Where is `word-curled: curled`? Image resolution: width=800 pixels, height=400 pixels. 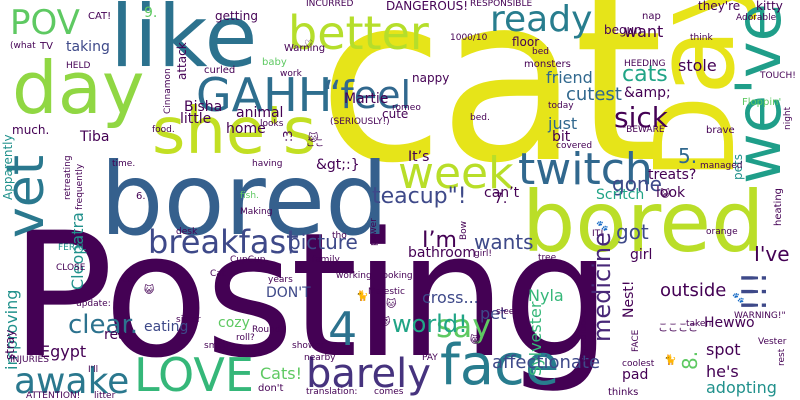 word-curled: curled is located at coordinates (220, 70).